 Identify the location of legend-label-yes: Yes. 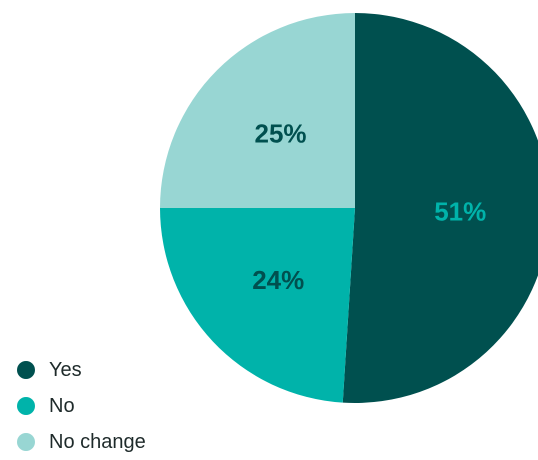
(65, 369).